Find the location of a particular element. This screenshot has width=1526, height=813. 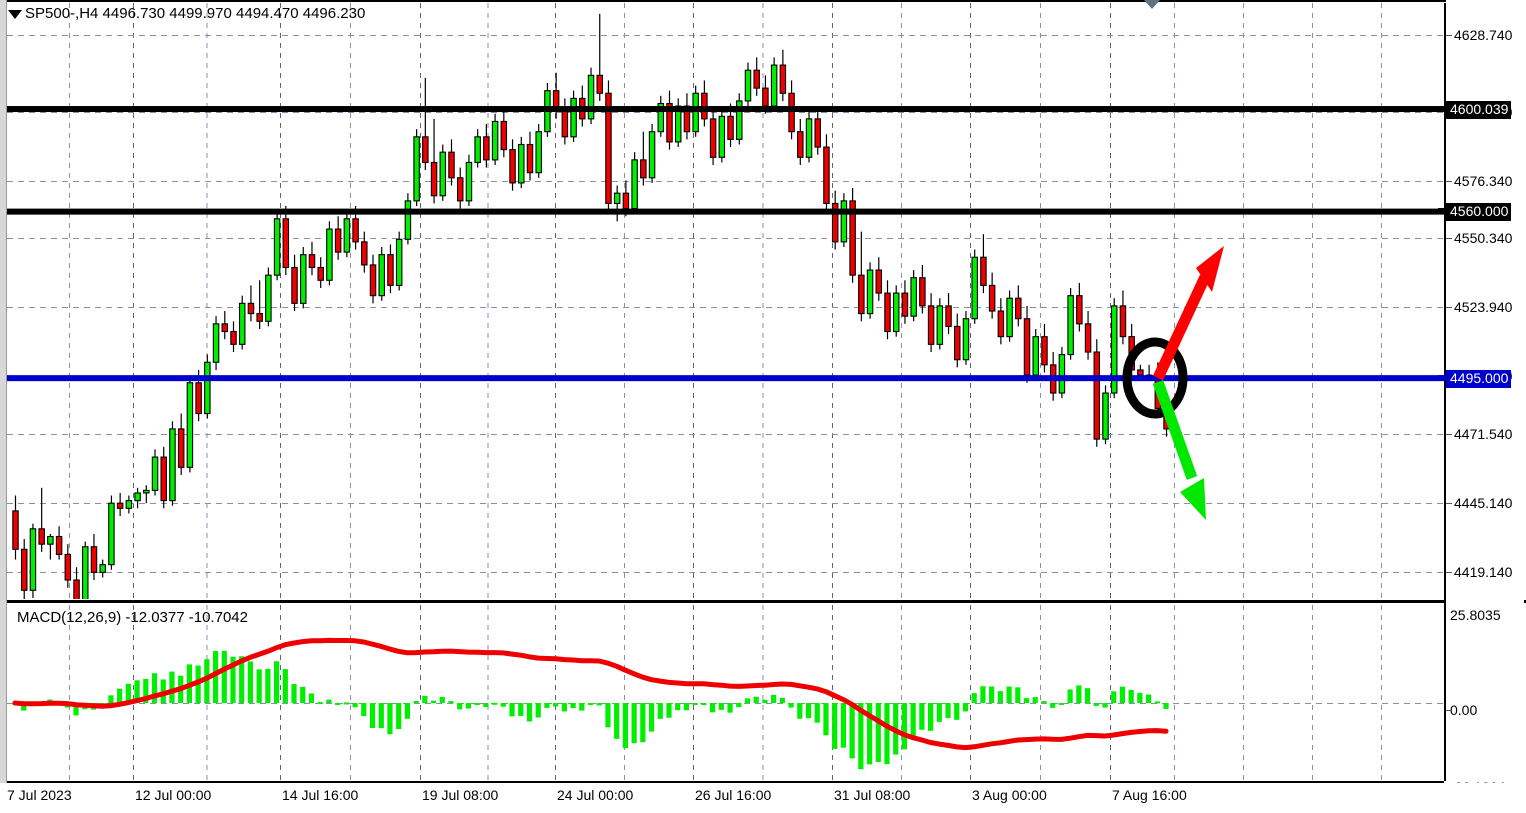

period-separator-marker-icon is located at coordinates (1152, 4).